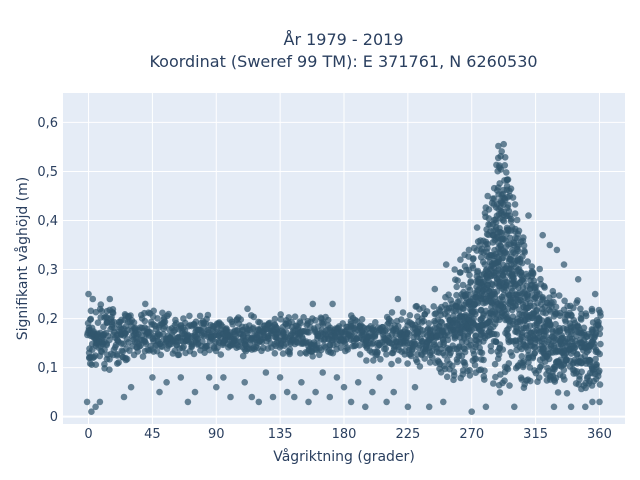 The image size is (640, 480). Describe the element at coordinates (47, 270) in the screenshot. I see `y-axis-ticks: 0 0,1 0,2 0,3 0,4 0,5 0,6` at that location.